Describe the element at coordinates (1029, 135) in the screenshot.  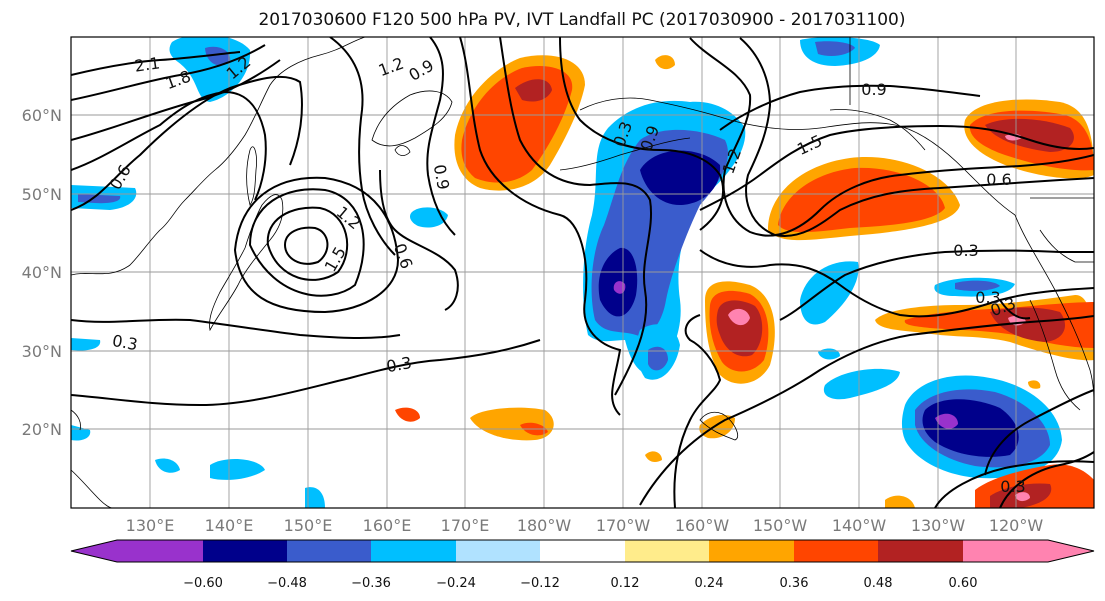
I see `pc-fill-positive-bc-core` at that location.